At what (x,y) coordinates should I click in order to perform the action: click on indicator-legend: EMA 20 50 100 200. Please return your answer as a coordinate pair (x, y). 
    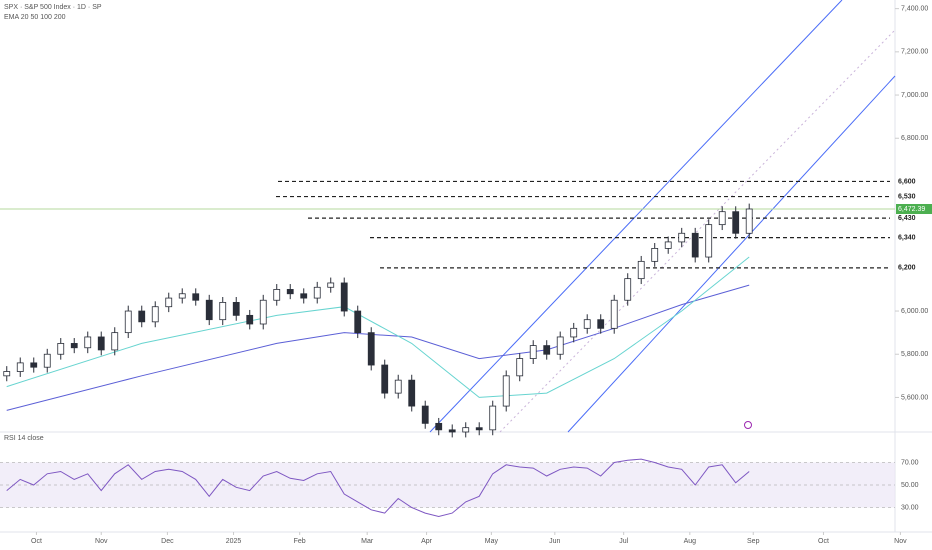
    Looking at the image, I should click on (35, 17).